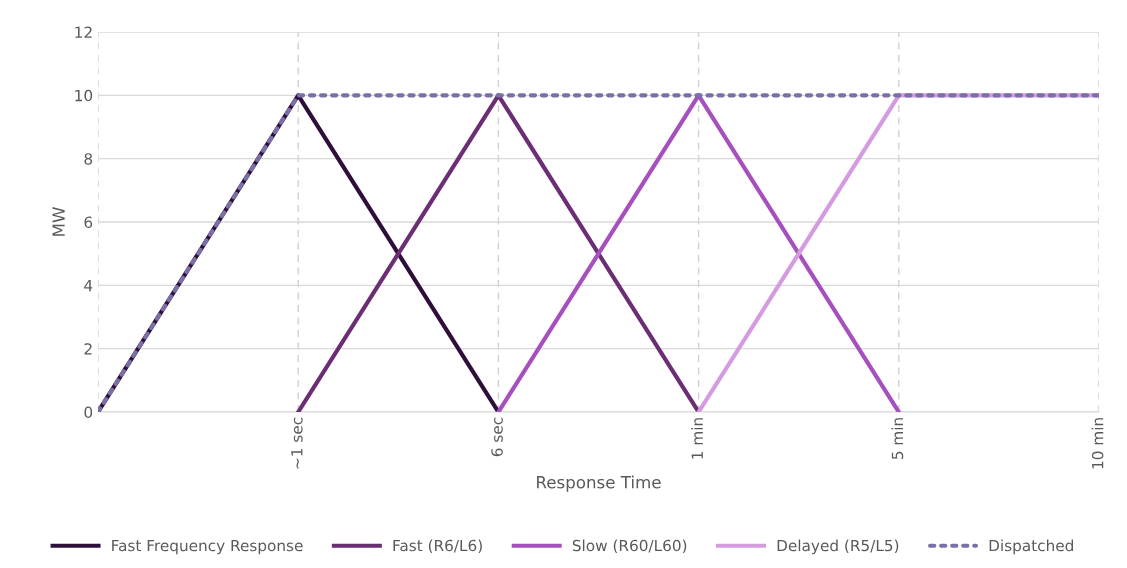 Image resolution: width=1127 pixels, height=568 pixels. What do you see at coordinates (88, 159) in the screenshot?
I see `y-tick-label: 8` at bounding box center [88, 159].